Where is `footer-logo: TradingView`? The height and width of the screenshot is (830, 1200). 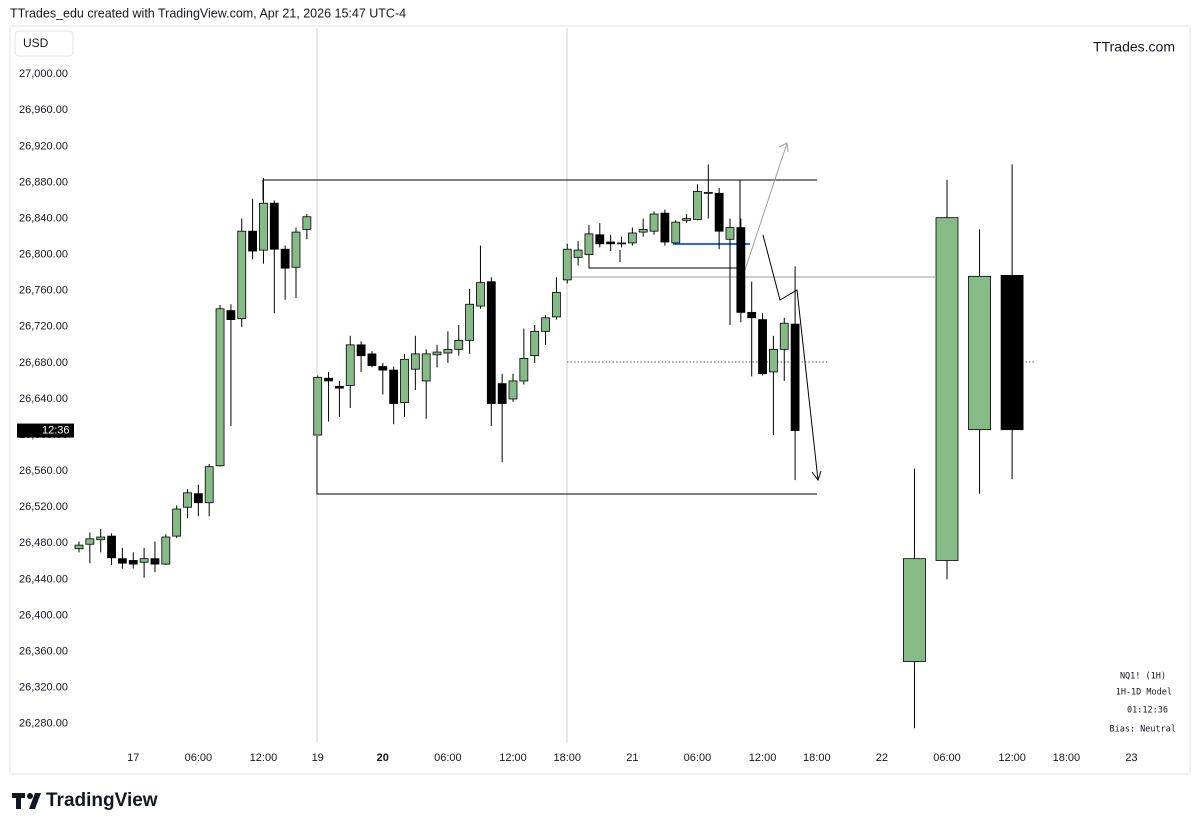 footer-logo: TradingView is located at coordinates (85, 800).